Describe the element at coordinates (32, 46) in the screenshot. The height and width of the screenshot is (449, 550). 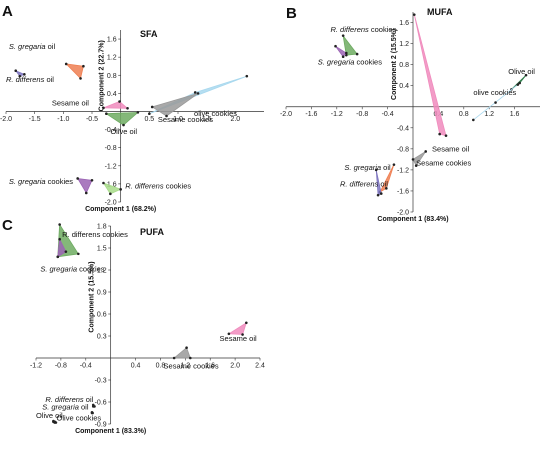
I see `series-label: S. gregaria oil` at that location.